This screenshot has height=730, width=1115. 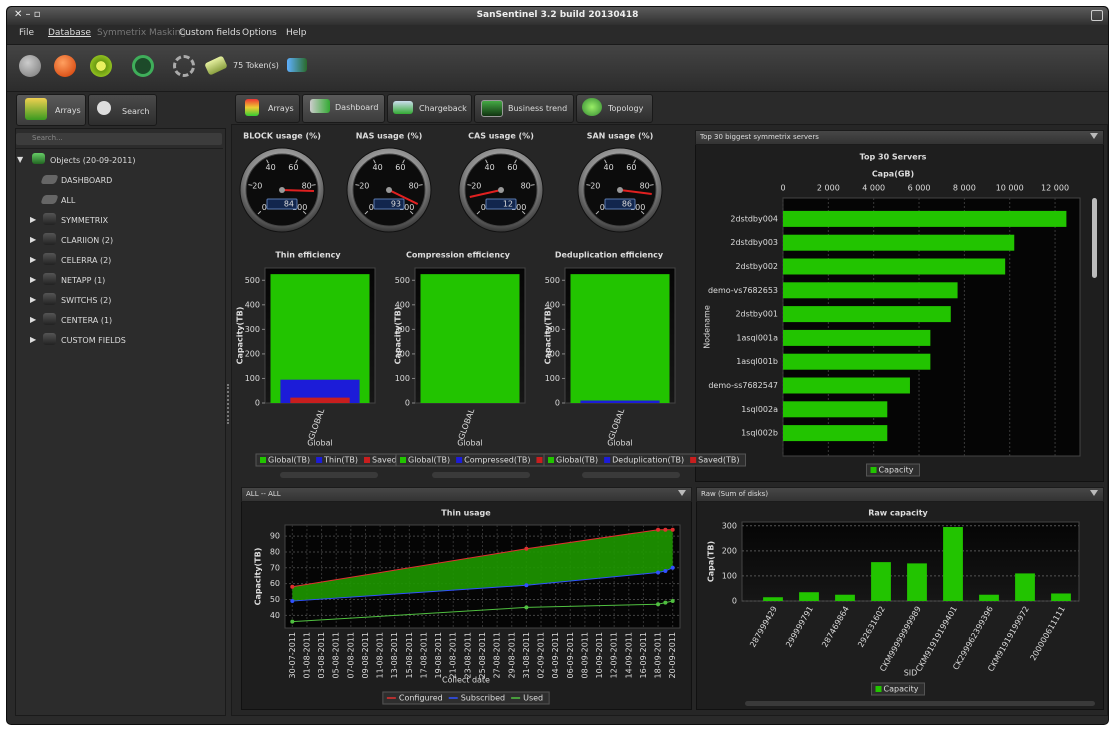 What do you see at coordinates (93, 160) in the screenshot?
I see `tree-item: Objects (20-09-2011)` at bounding box center [93, 160].